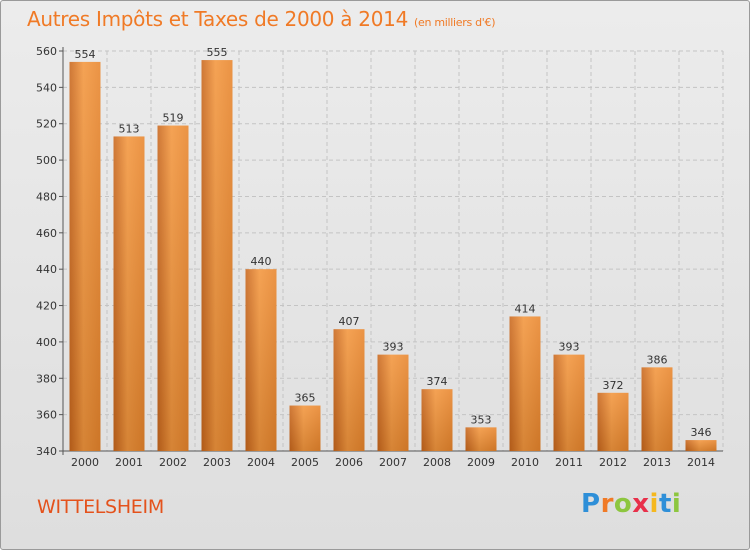  I want to click on logo-letter: P, so click(591, 504).